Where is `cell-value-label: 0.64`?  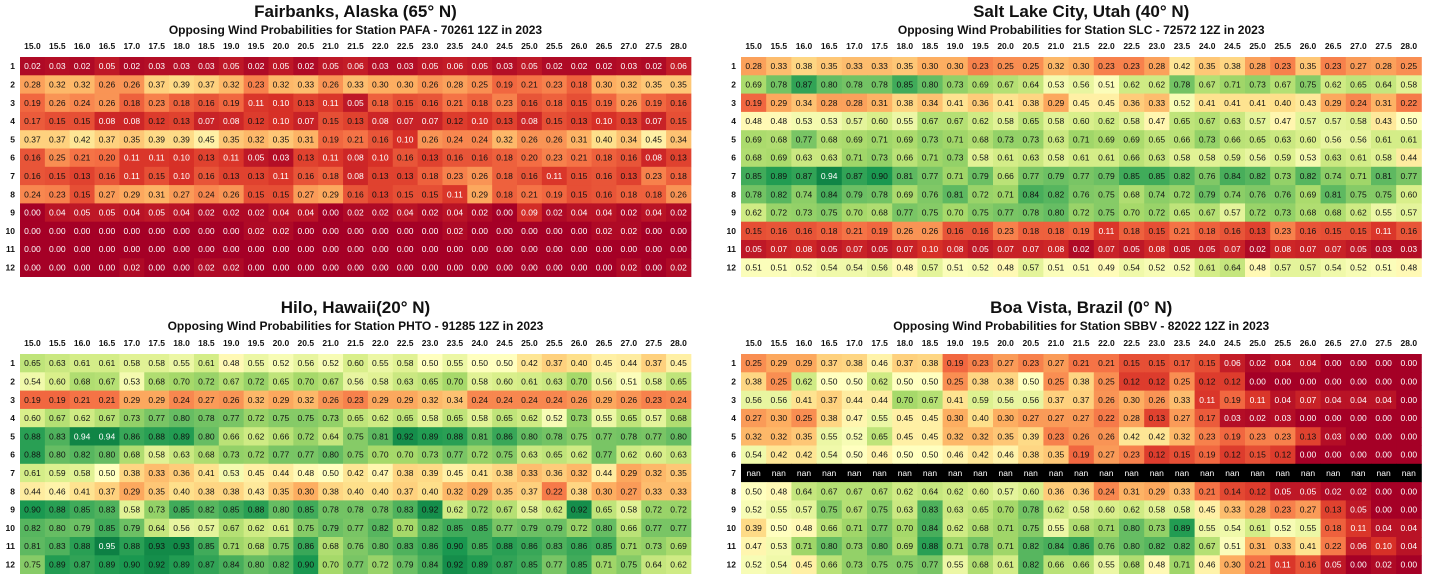
cell-value-label: 0.64 is located at coordinates (930, 491).